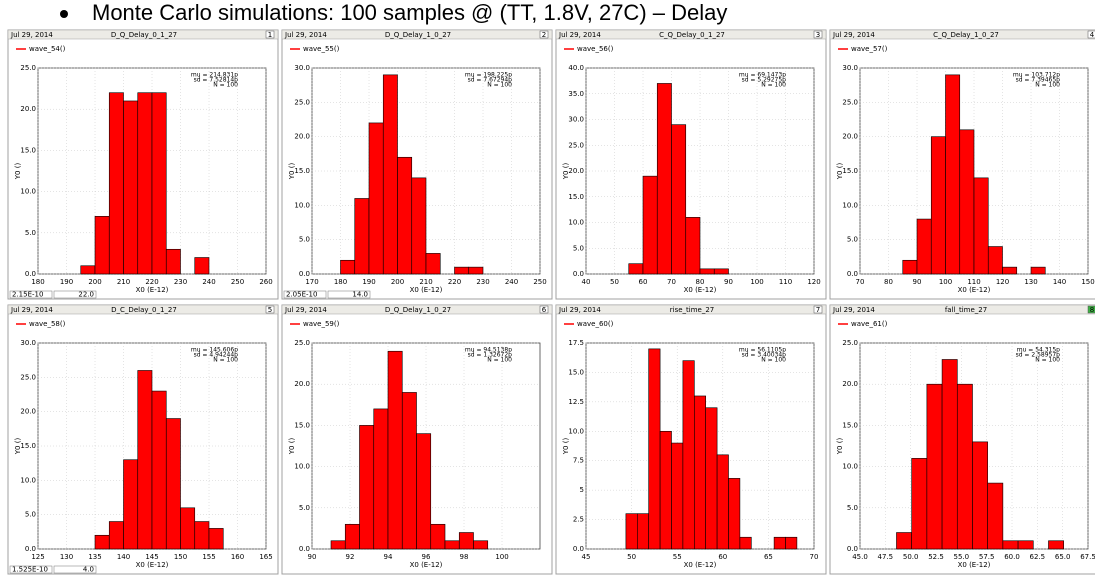  I want to click on legend-label: wave_55(), so click(321, 49).